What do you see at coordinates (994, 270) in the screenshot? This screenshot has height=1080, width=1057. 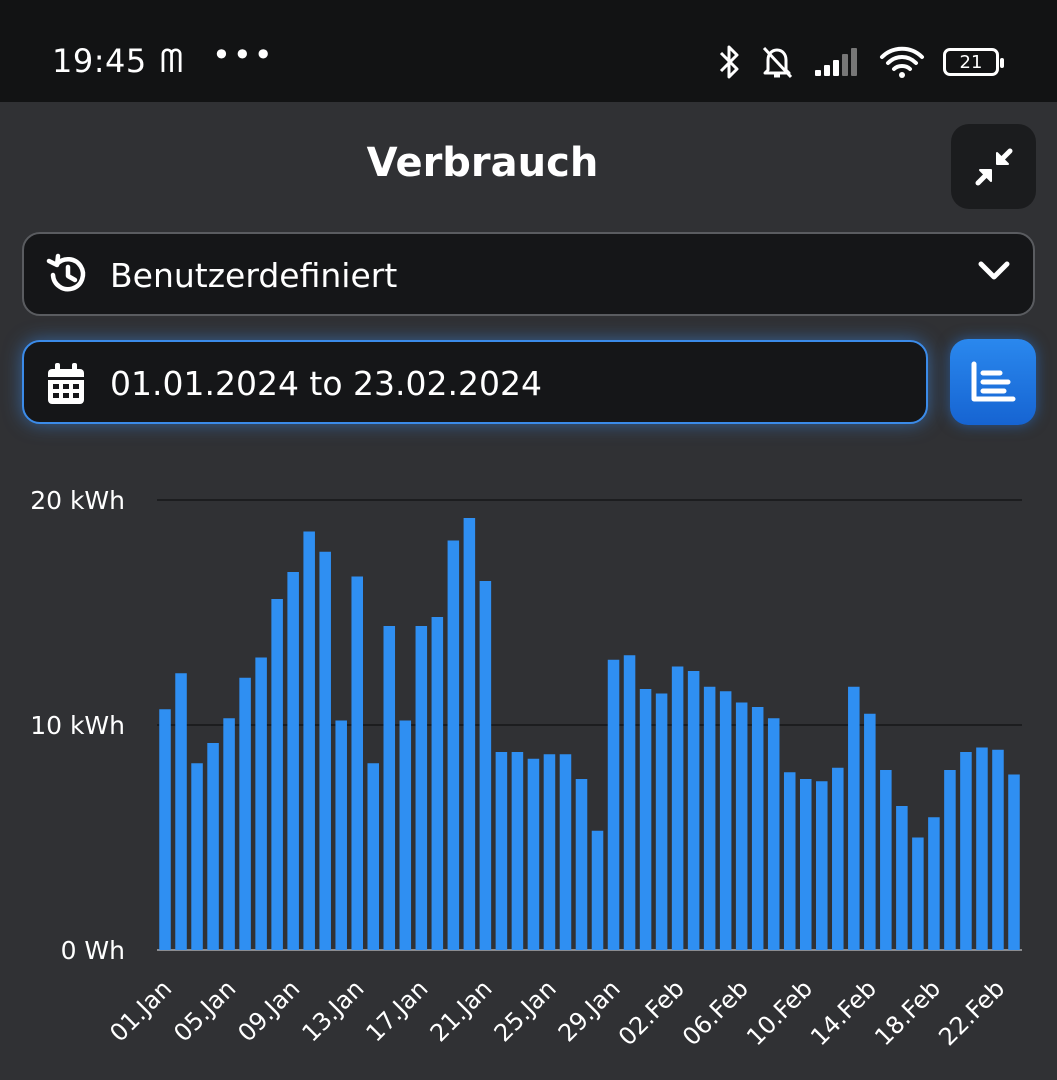 I see `chevron-down-icon` at bounding box center [994, 270].